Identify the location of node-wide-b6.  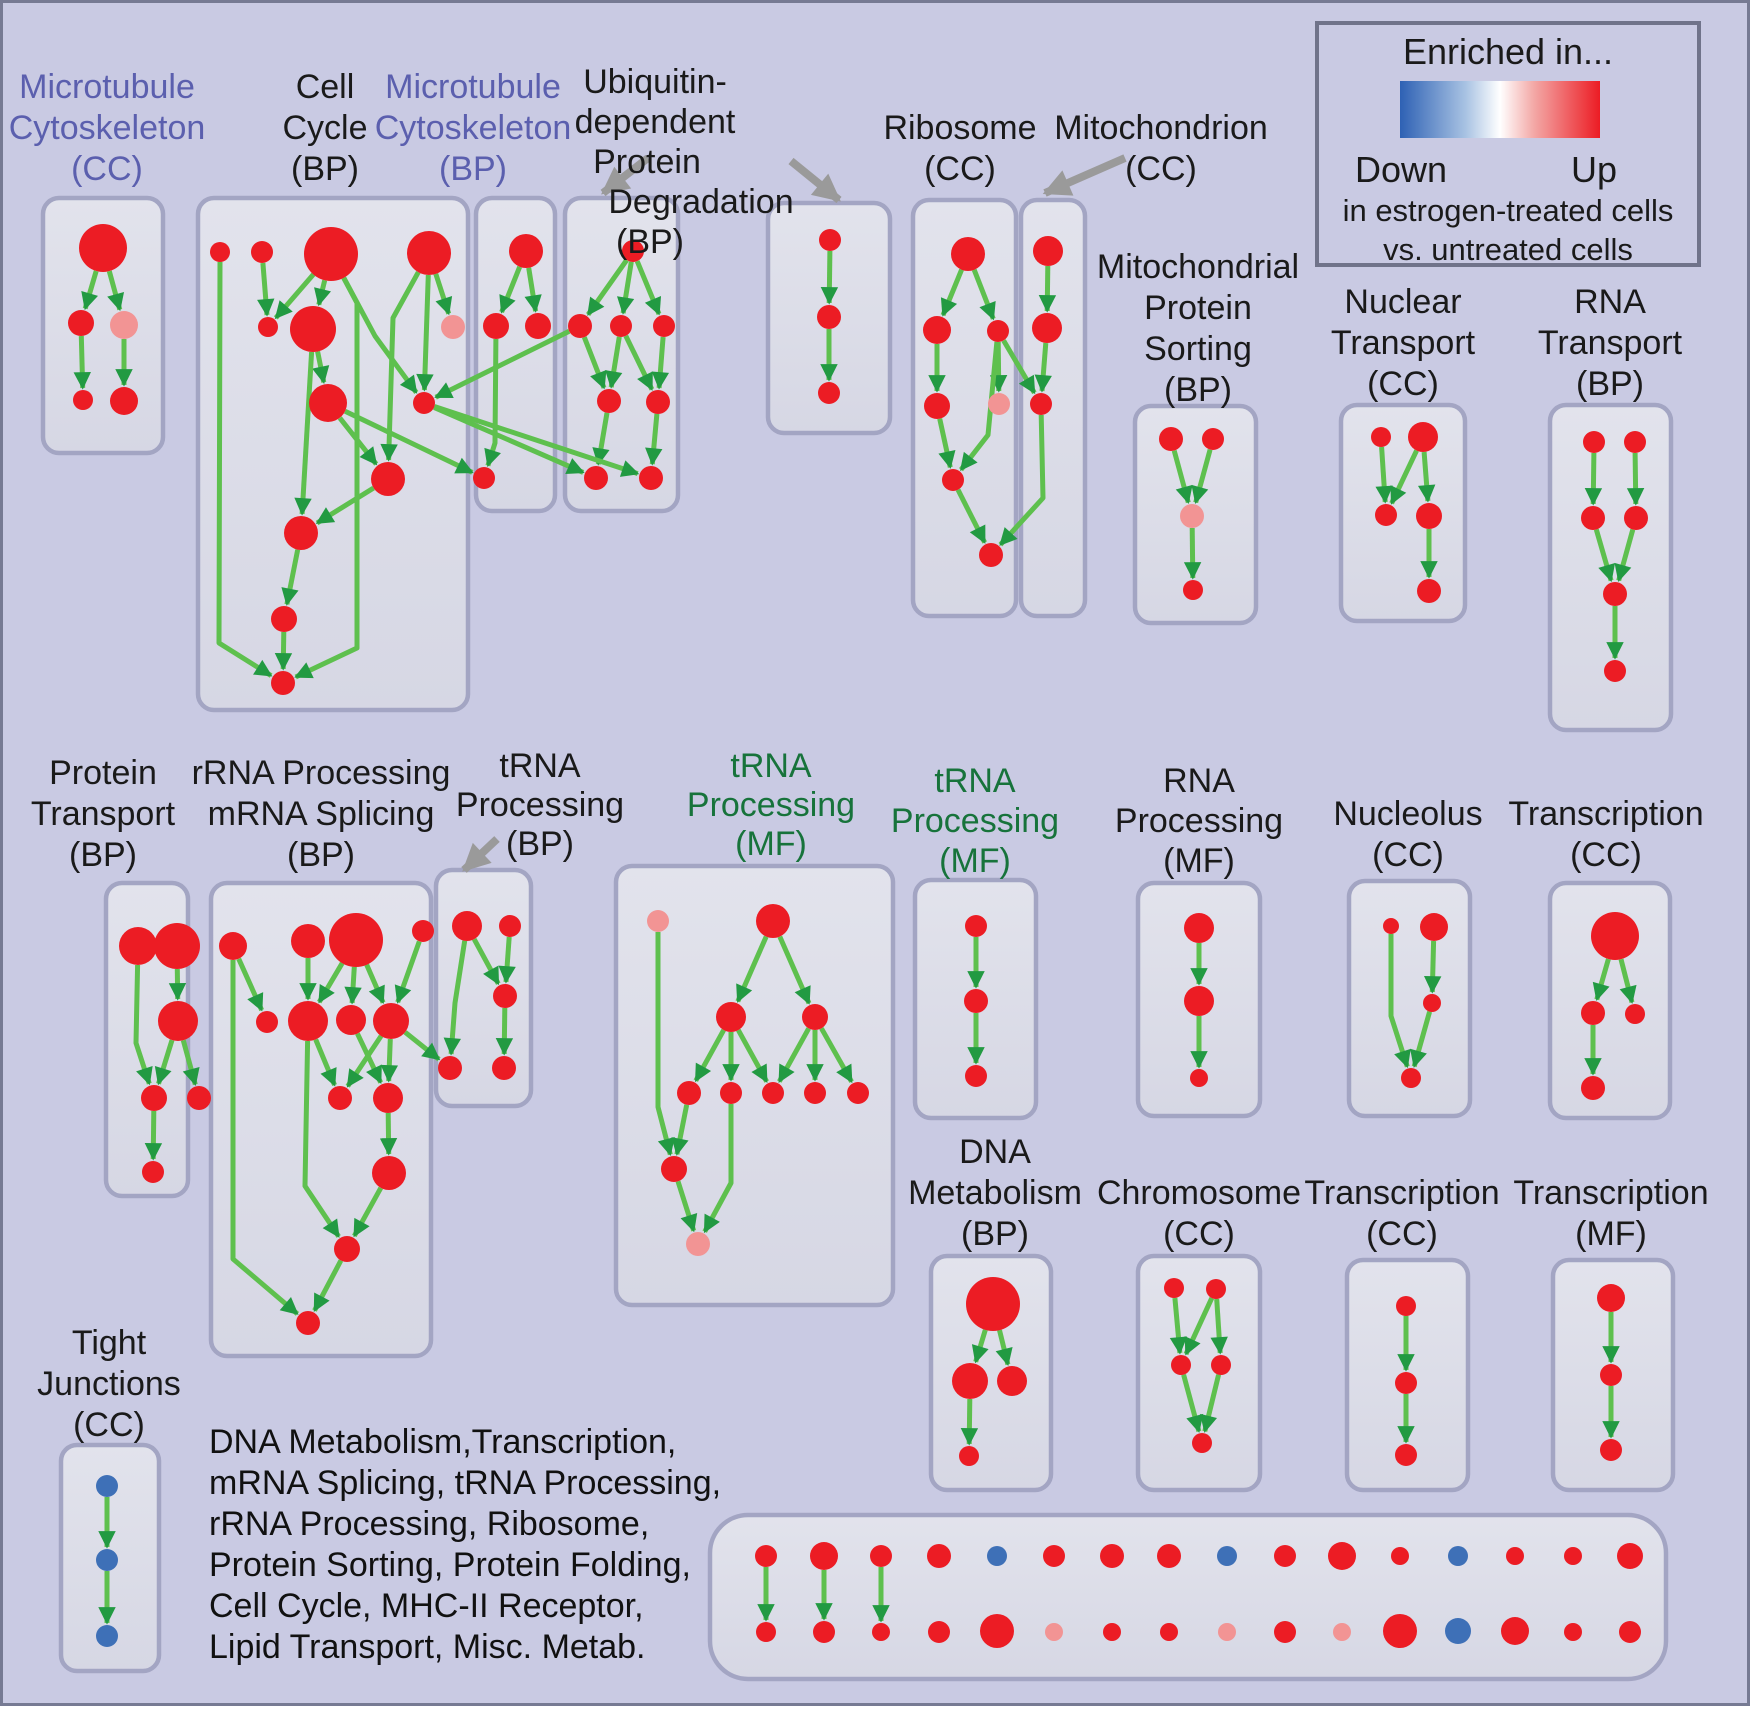
(1112, 1632).